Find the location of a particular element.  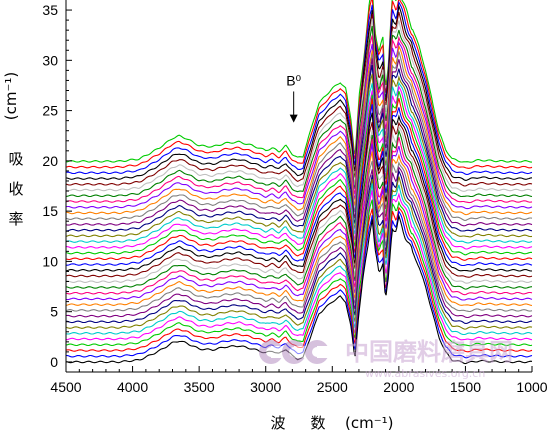

x-tick-label: 2000 is located at coordinates (398, 387).